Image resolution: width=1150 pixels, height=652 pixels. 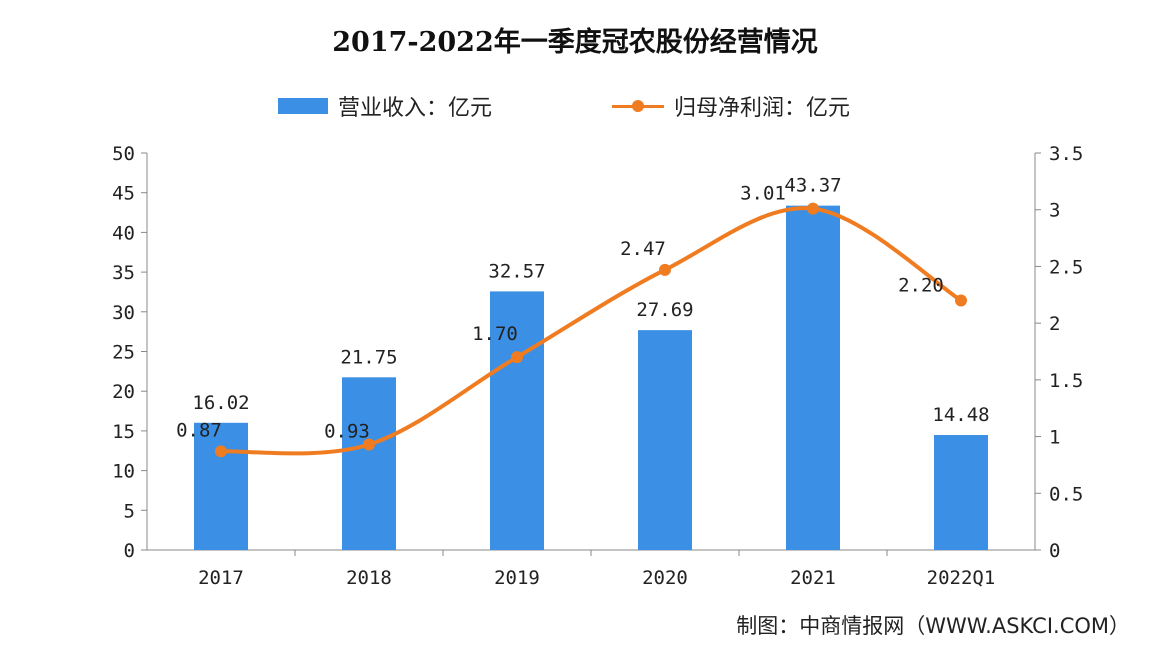 I want to click on right-tick-label: 1.5, so click(x=1066, y=381).